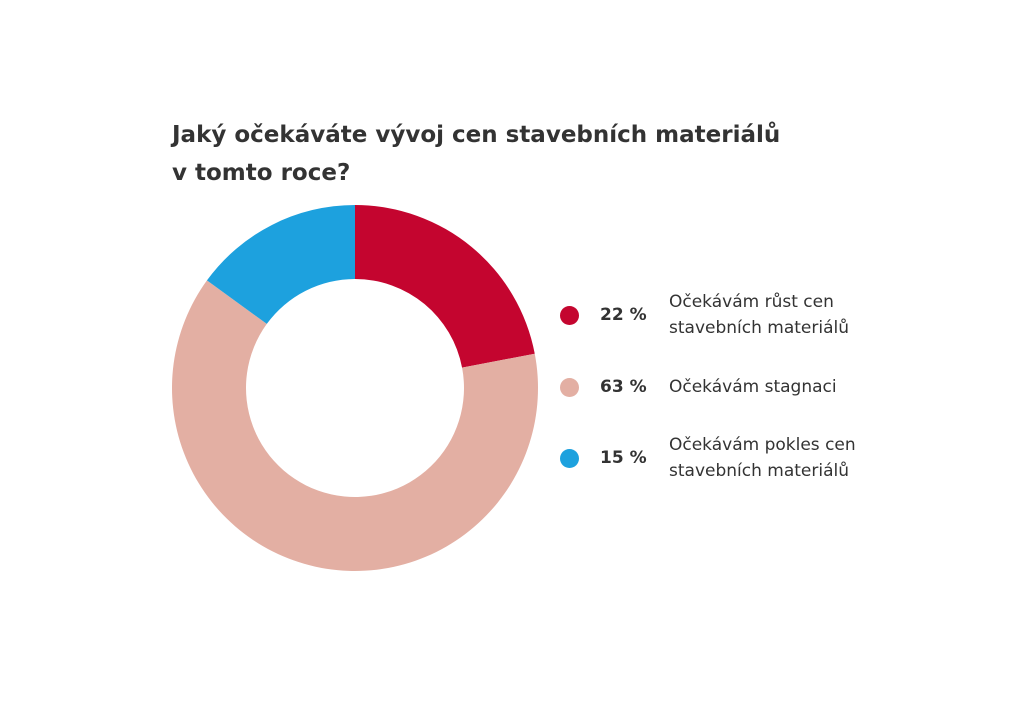  I want to click on legend-label: Očekávám stagnaci, so click(753, 387).